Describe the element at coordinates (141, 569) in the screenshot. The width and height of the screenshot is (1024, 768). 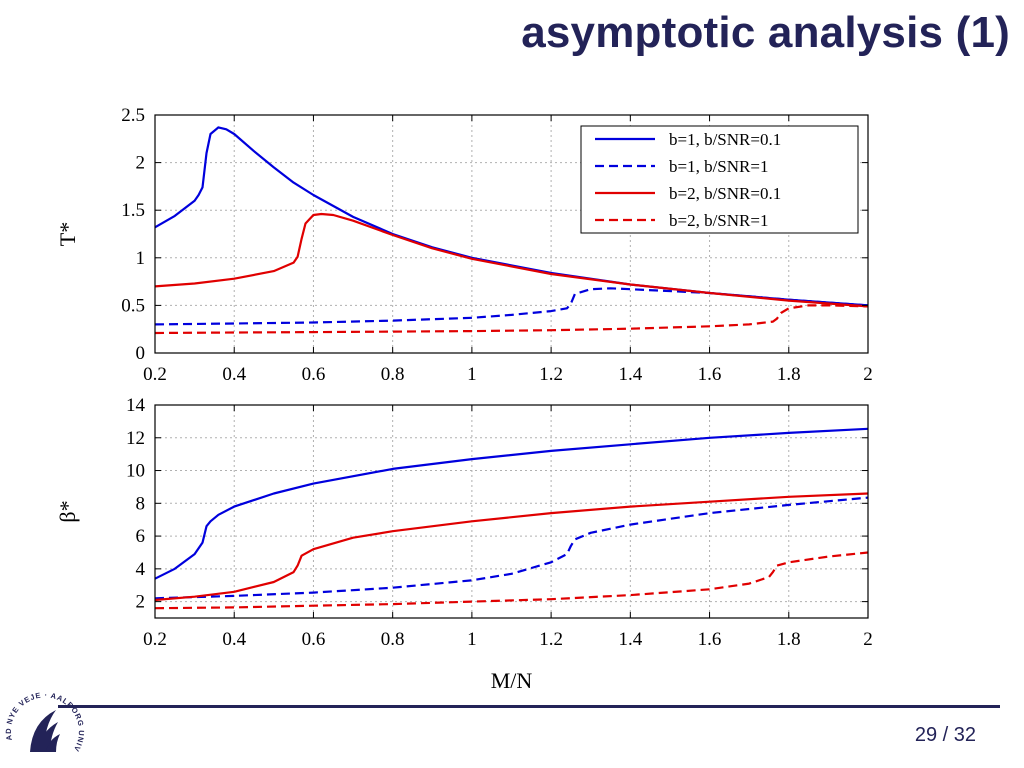
I see `y-tick-label: 4` at that location.